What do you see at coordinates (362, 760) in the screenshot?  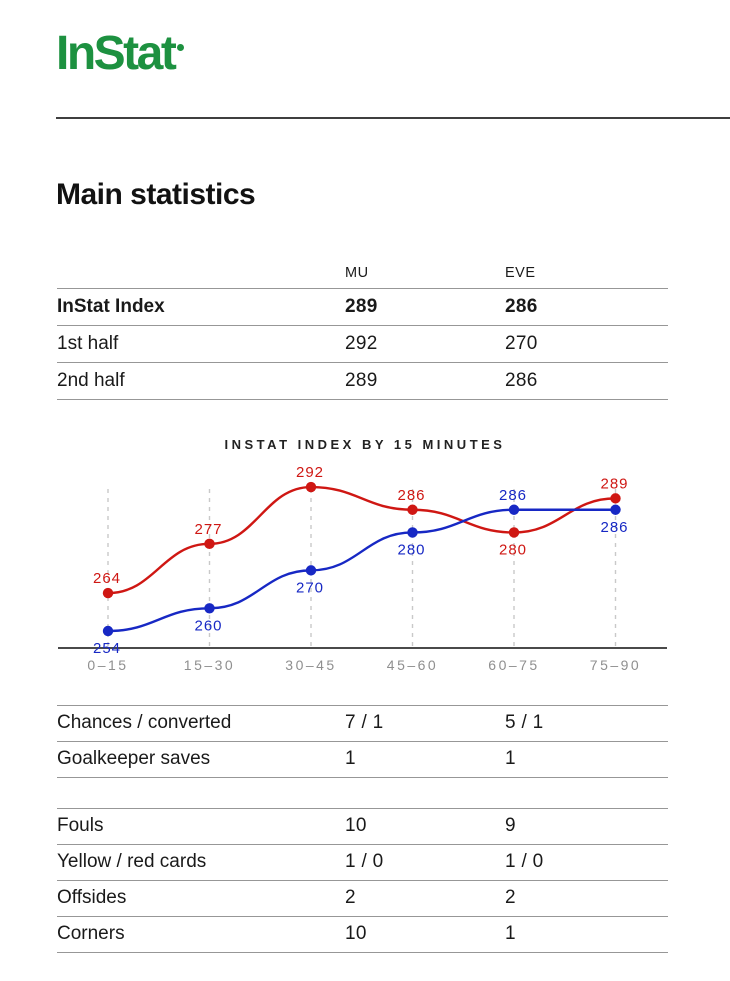 I see `table-row: Goalkeeper saves 1 1` at bounding box center [362, 760].